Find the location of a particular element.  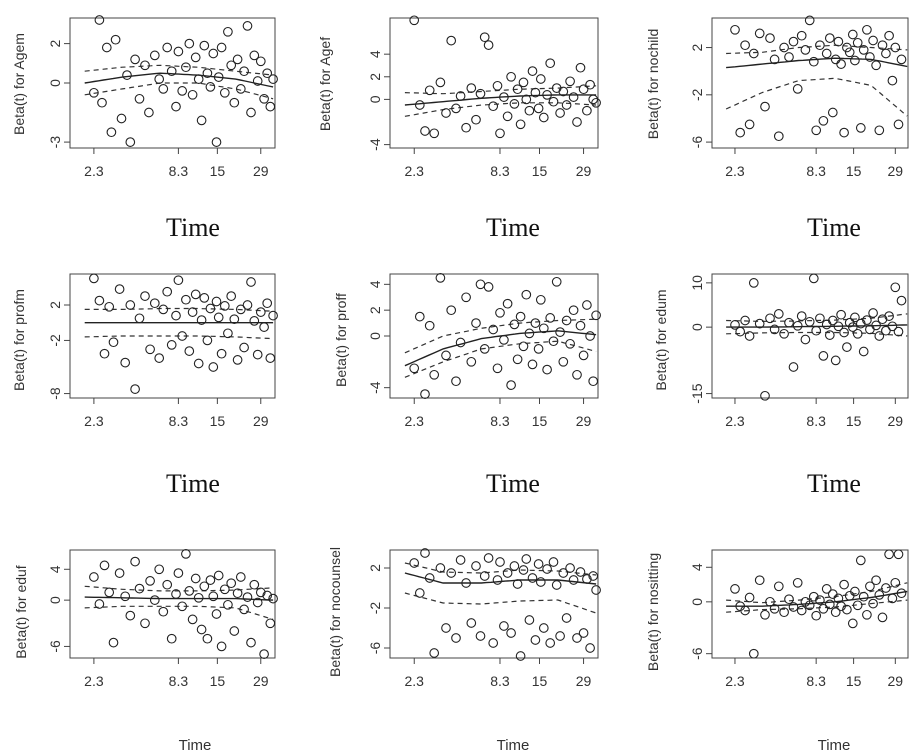

smooth-estimate-nocounsel is located at coordinates (500, 578).